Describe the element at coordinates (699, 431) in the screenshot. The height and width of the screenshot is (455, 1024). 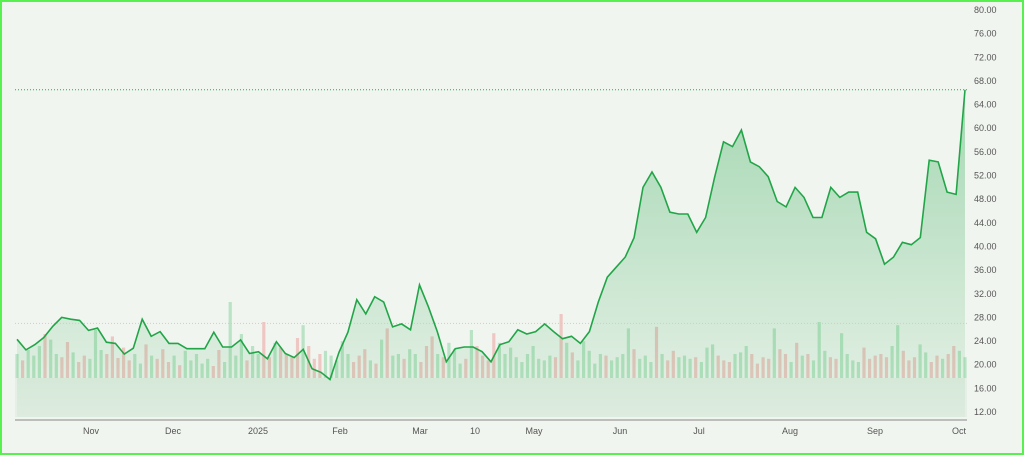
I see `x-tick-label: Jul` at that location.